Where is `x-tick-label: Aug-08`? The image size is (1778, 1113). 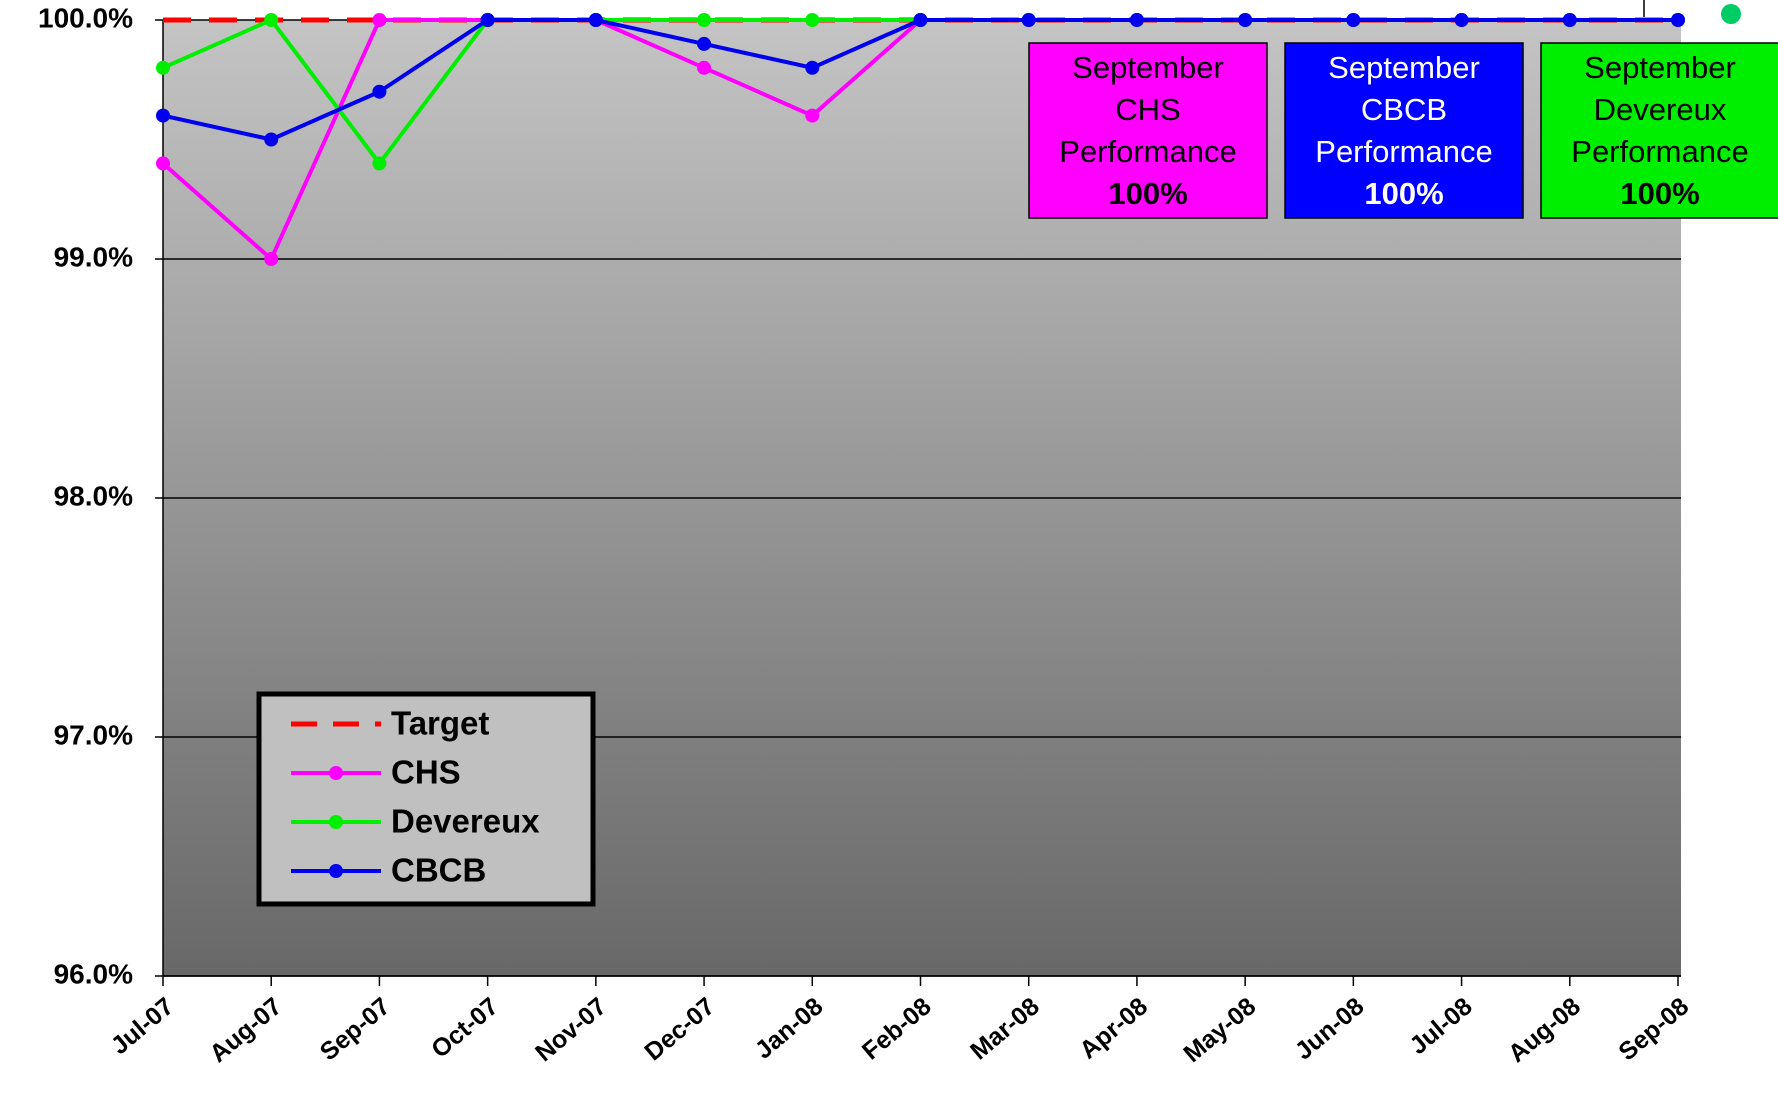
x-tick-label: Aug-08 is located at coordinates (1544, 1030).